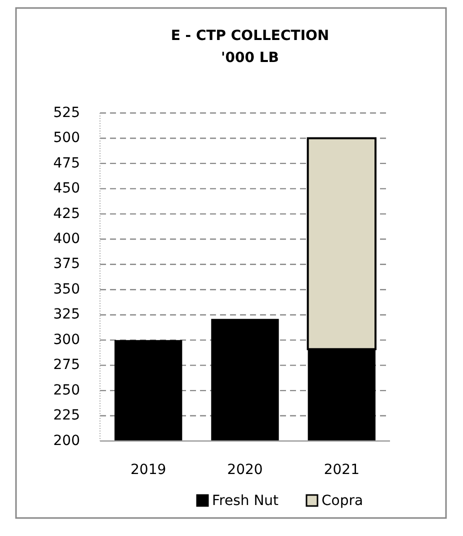  What do you see at coordinates (342, 470) in the screenshot?
I see `x-tick-label: 2021` at bounding box center [342, 470].